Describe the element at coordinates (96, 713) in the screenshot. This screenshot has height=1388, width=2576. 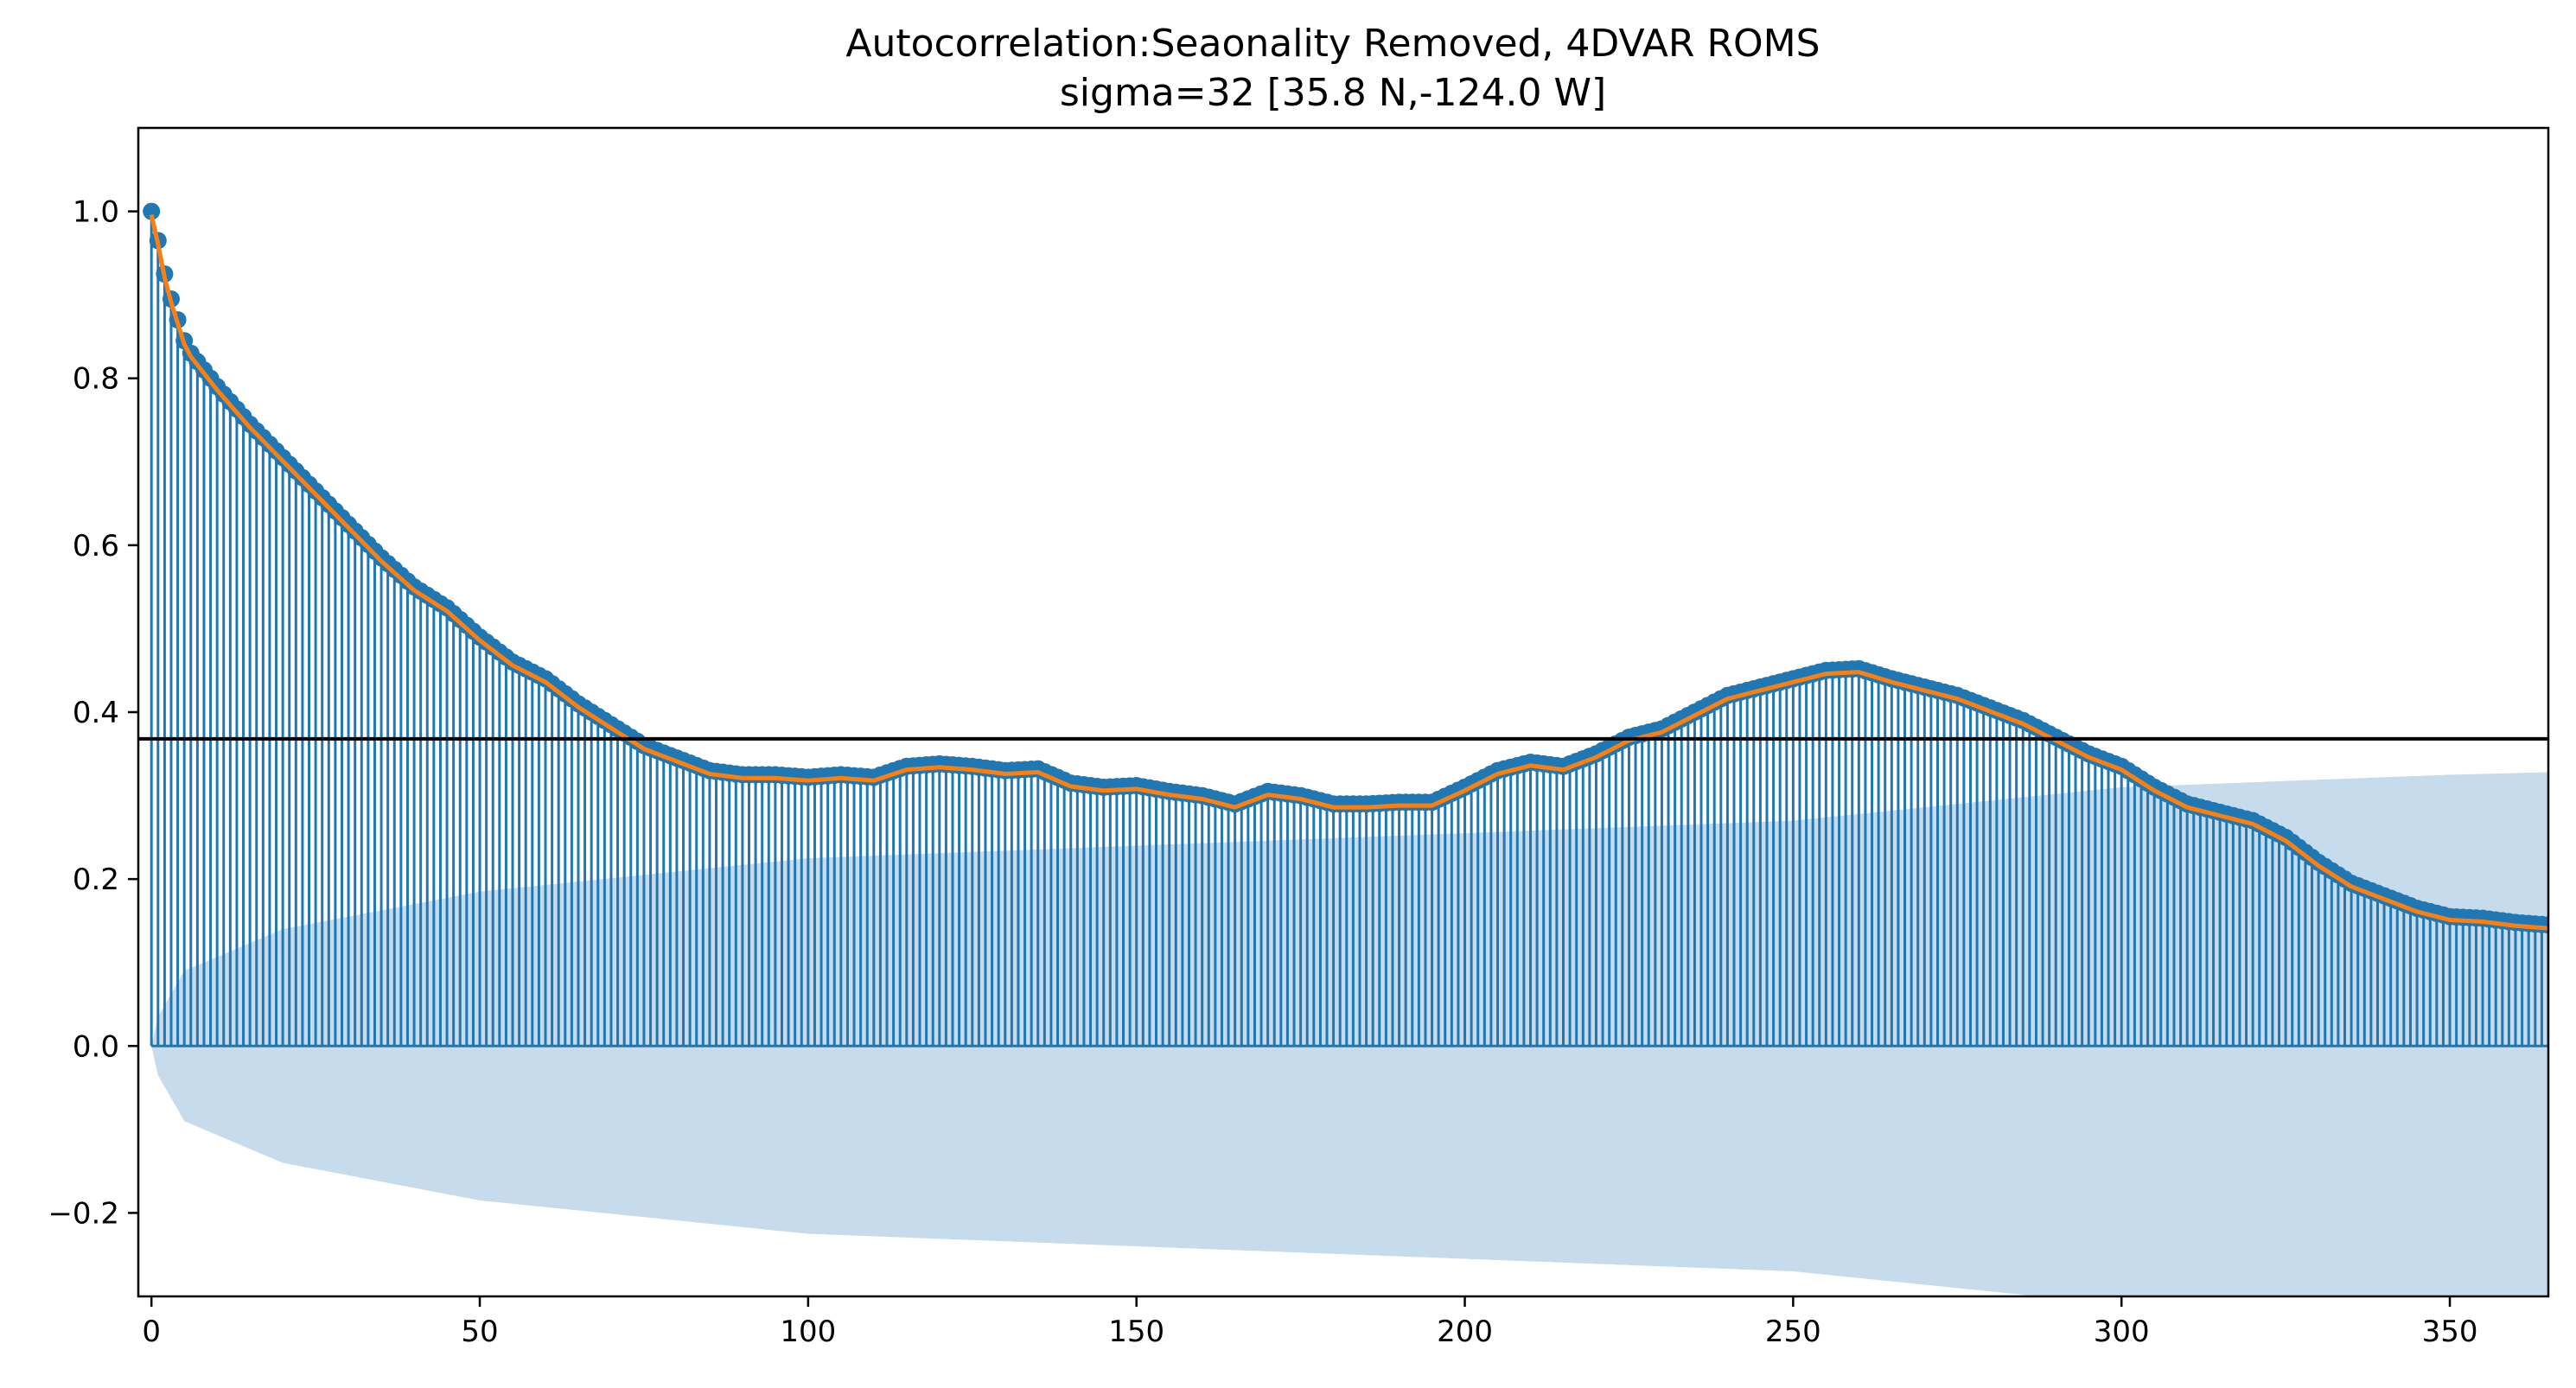
I see `y-tick-label: 0.4` at that location.